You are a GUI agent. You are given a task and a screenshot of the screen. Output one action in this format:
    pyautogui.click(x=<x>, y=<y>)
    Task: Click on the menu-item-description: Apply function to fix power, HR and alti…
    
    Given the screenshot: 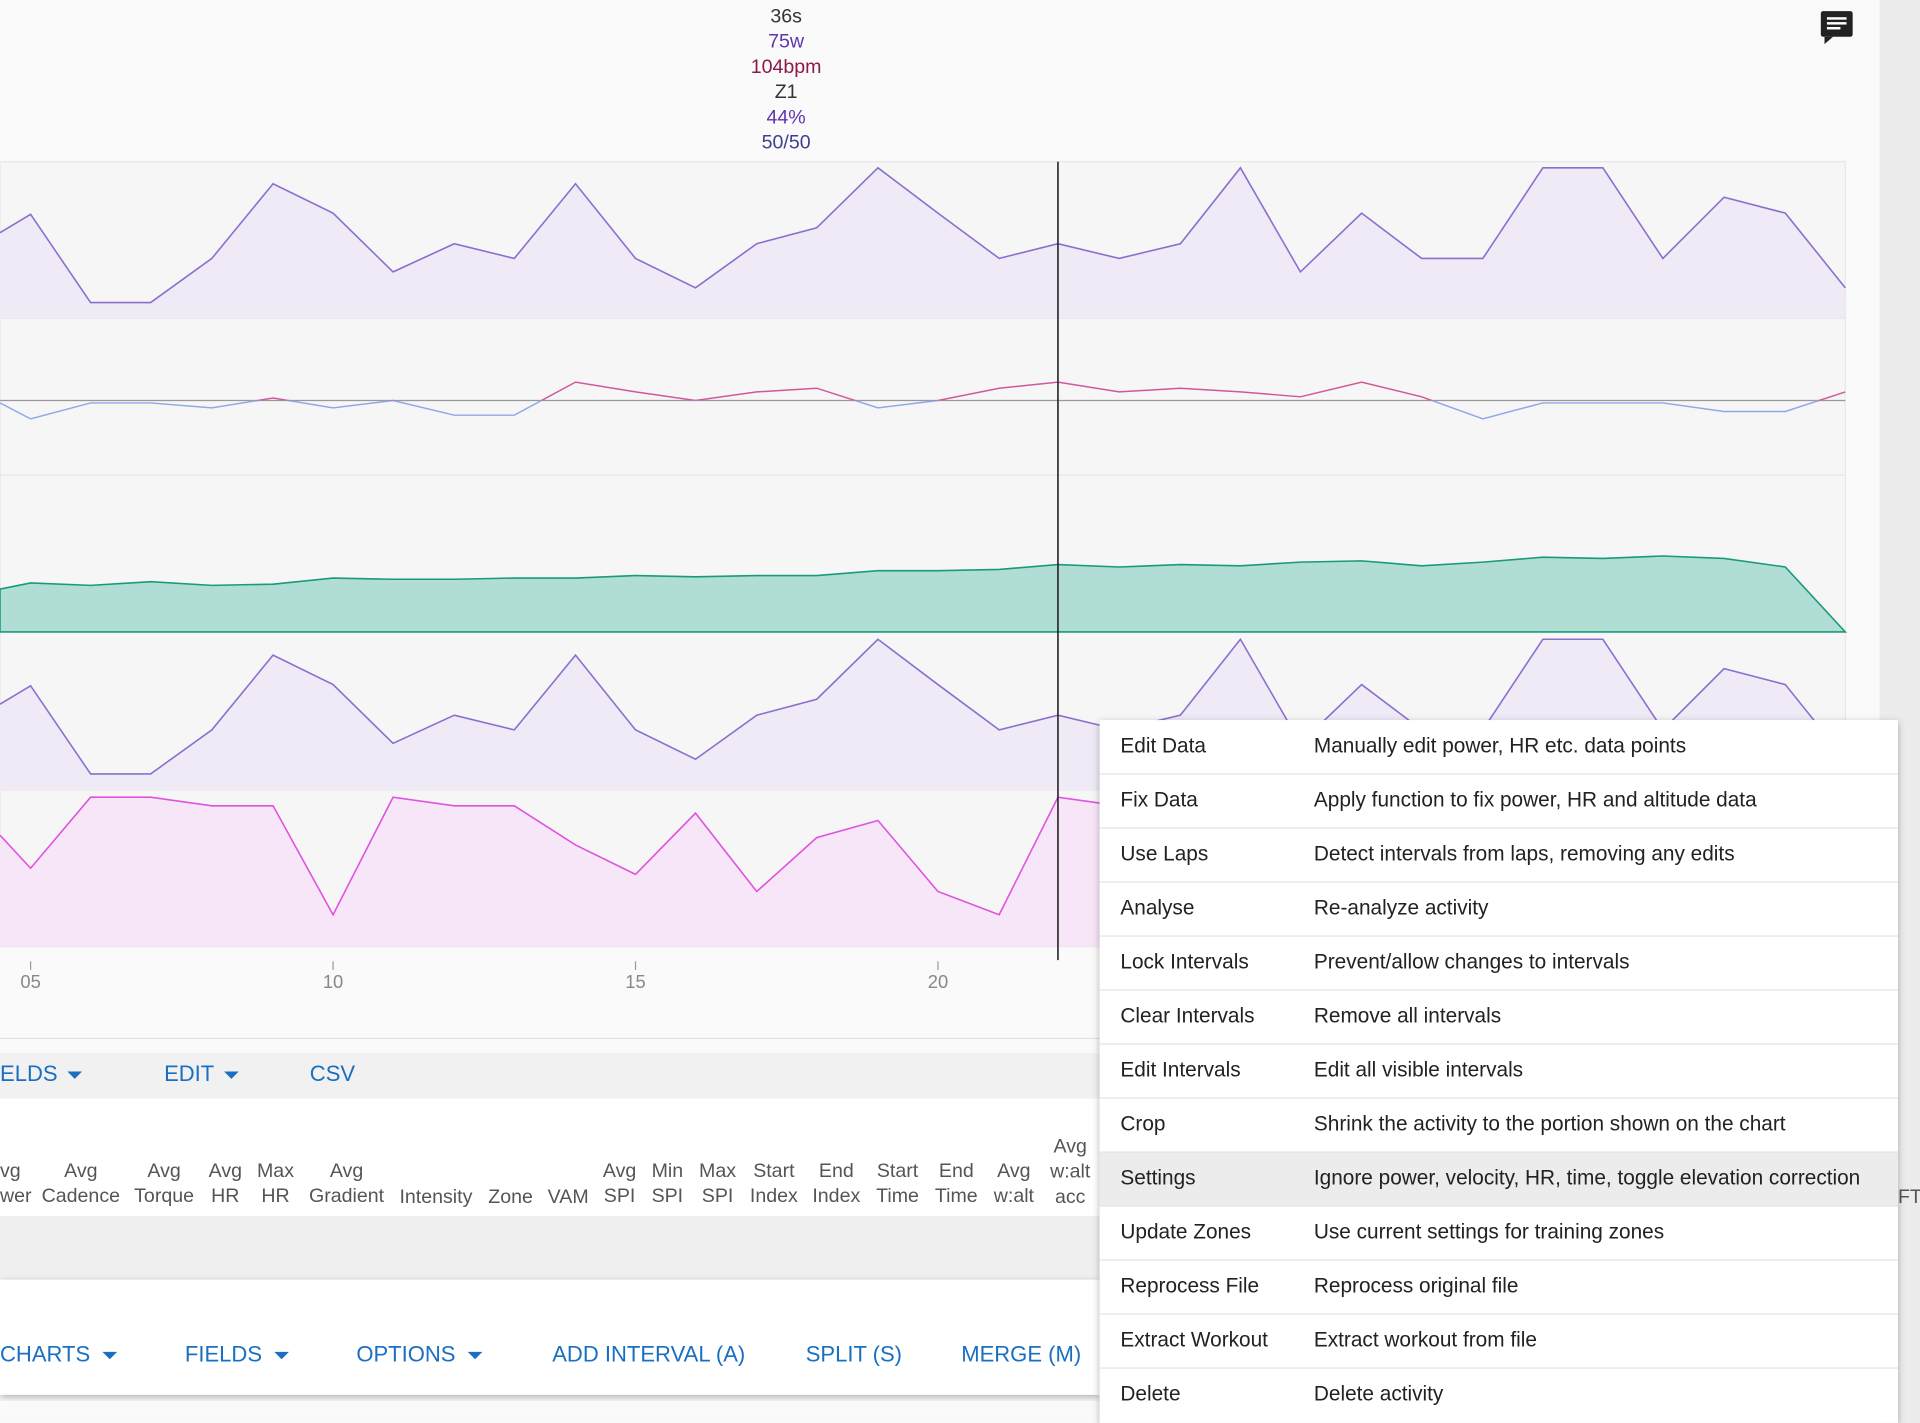 What is the action you would take?
    pyautogui.click(x=1535, y=800)
    